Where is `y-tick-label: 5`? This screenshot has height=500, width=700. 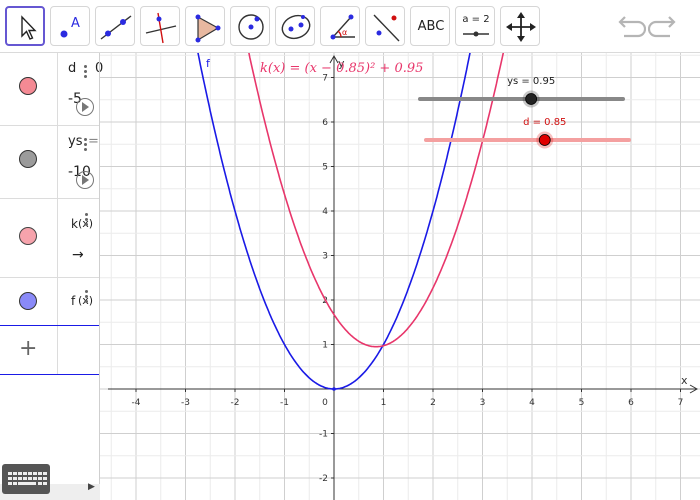 y-tick-label: 5 is located at coordinates (325, 168).